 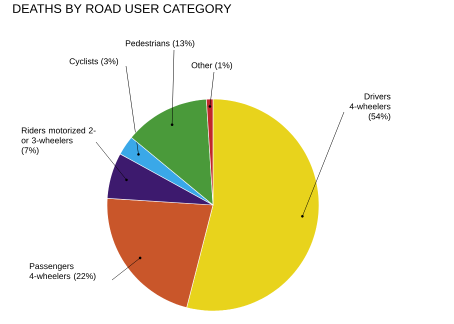 What do you see at coordinates (223, 66) in the screenshot?
I see `data-label: (1%)` at bounding box center [223, 66].